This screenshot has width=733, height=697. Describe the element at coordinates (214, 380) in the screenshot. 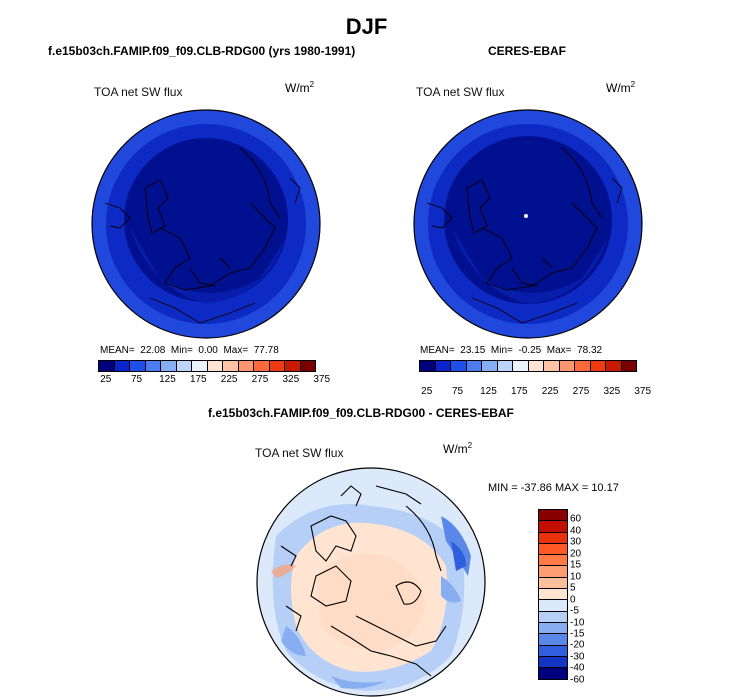

I see `panel1-colorbar-ticks: 25 75 125 175 225 275 325 375` at that location.